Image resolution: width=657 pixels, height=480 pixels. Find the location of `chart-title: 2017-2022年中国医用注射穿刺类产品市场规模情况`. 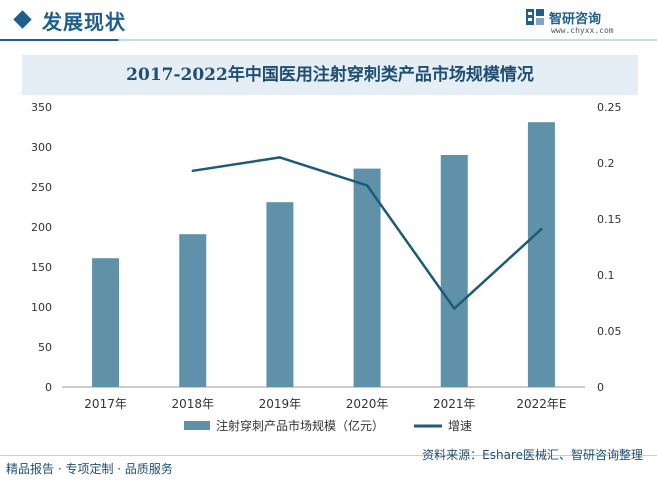

chart-title: 2017-2022年中国医用注射穿刺类产品市场规模情况 is located at coordinates (330, 75).